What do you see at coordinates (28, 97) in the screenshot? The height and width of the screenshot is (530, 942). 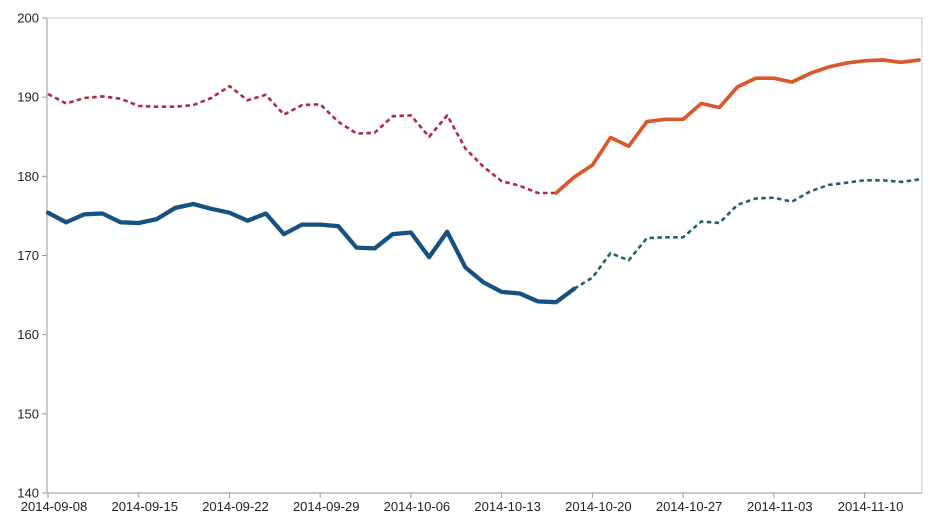 I see `y-tick-label: 190` at bounding box center [28, 97].